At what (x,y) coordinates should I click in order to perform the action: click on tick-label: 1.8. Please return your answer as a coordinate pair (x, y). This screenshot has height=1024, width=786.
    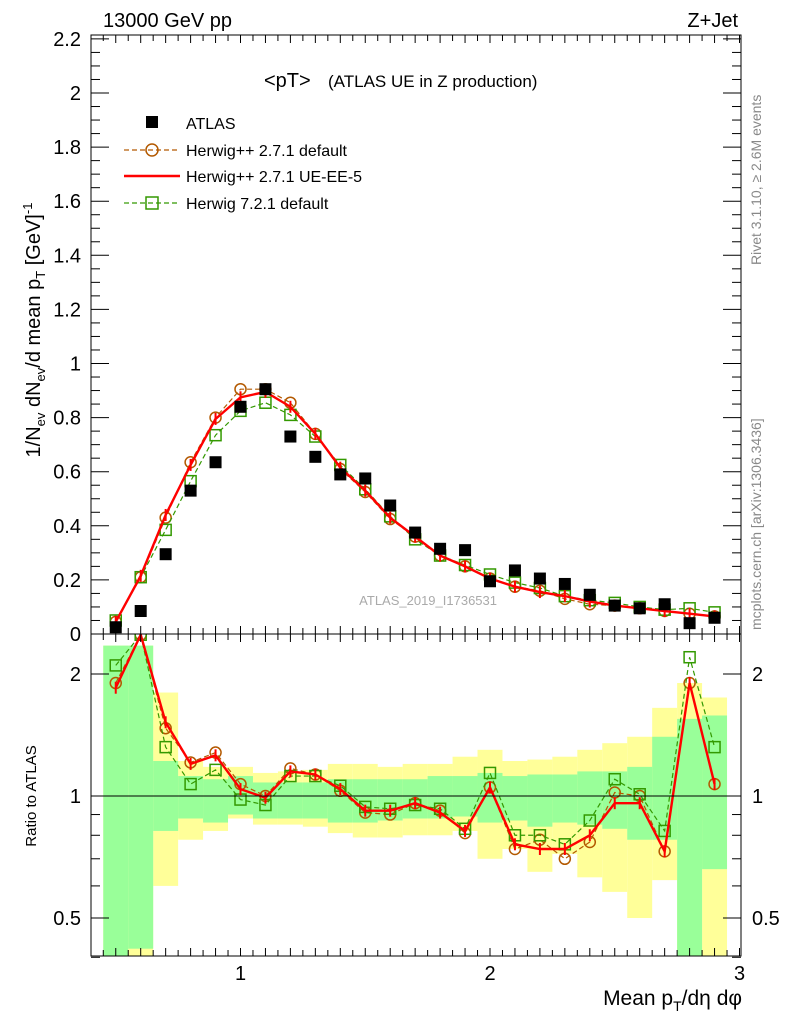
    Looking at the image, I should click on (67, 148).